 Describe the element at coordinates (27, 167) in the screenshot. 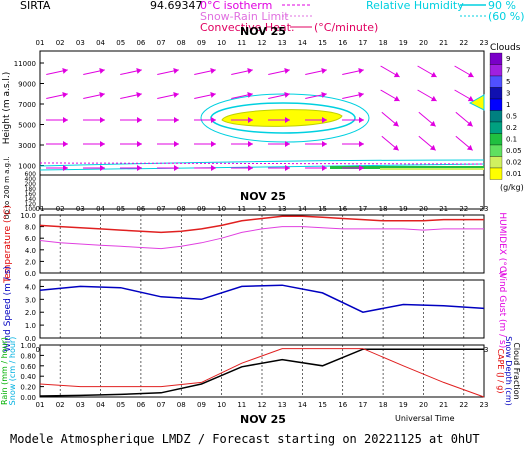

I see `height-tick: 1000` at that location.